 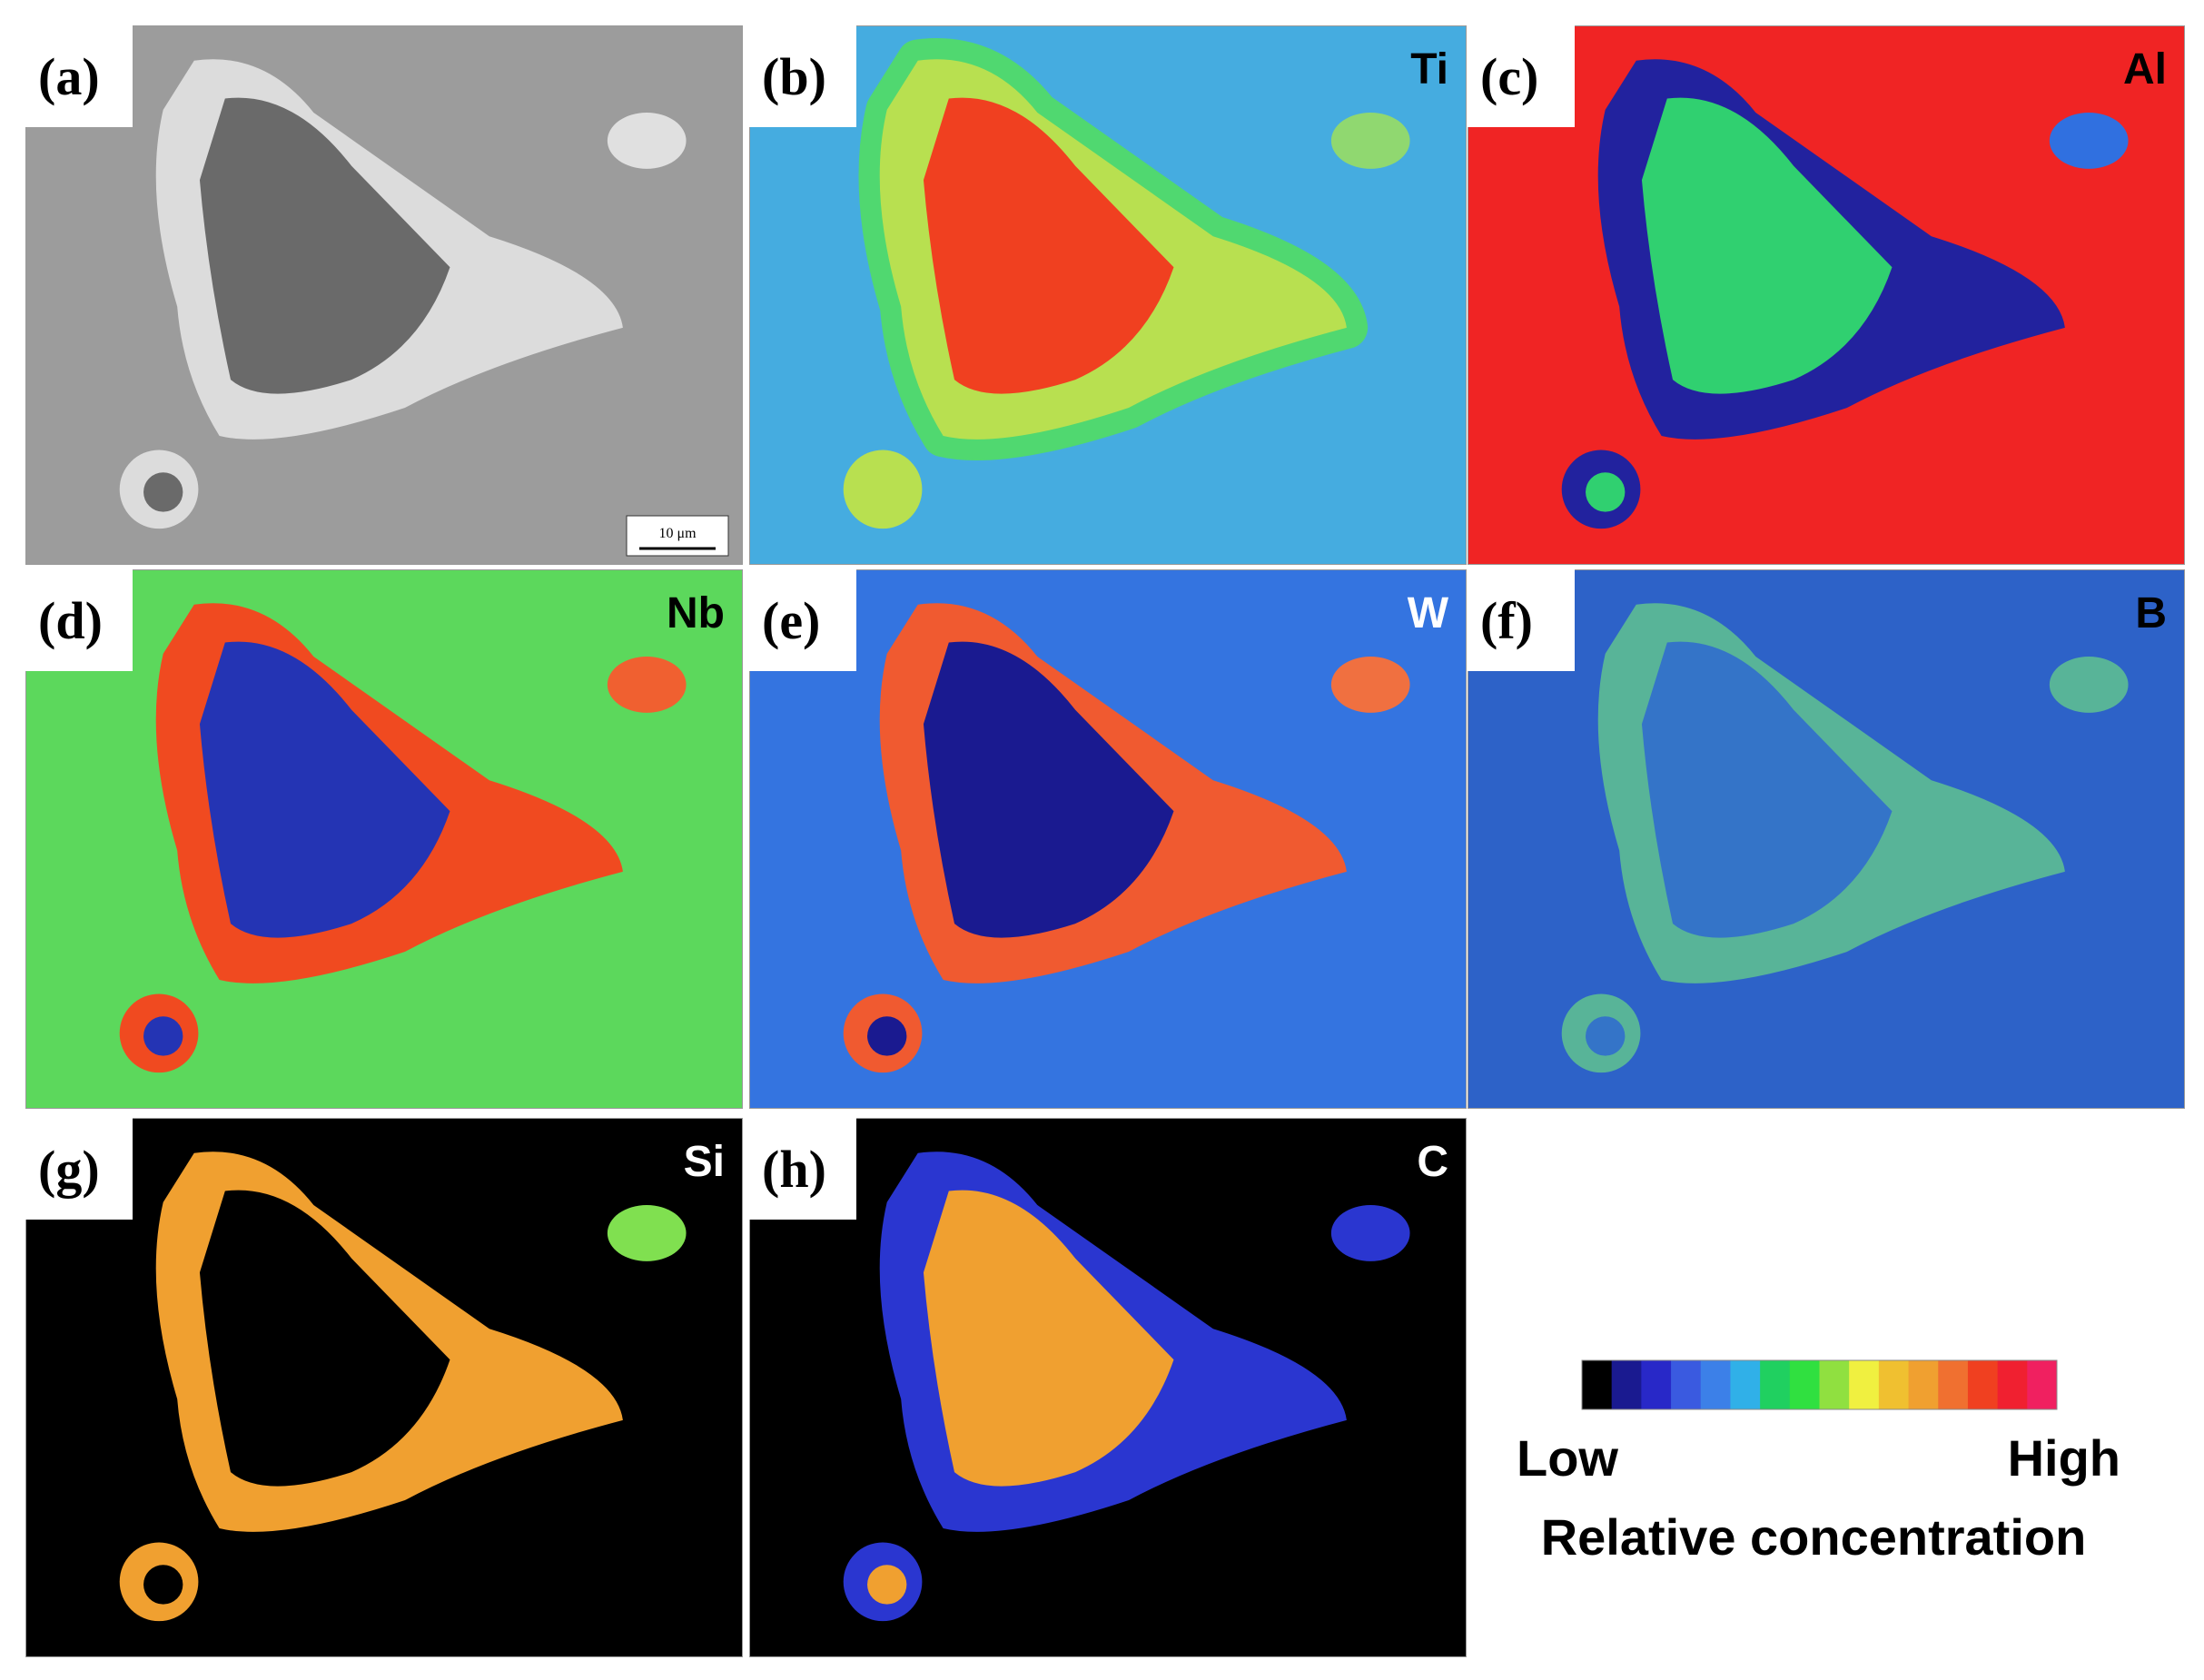 I want to click on panel: (e) W, so click(x=1108, y=839).